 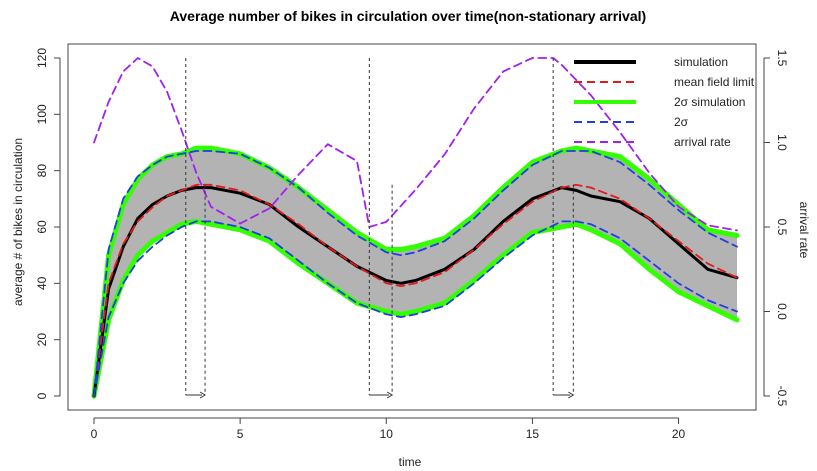 What do you see at coordinates (709, 102) in the screenshot?
I see `legend-label: 2σ simulation` at bounding box center [709, 102].